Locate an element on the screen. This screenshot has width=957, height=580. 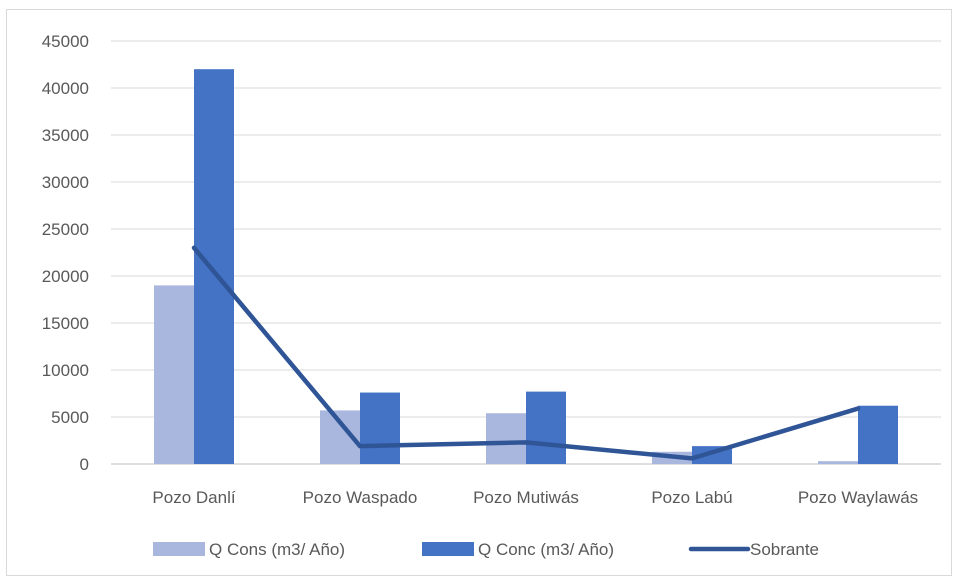
legend-label: Q Conc (m3/ Año) is located at coordinates (546, 549).